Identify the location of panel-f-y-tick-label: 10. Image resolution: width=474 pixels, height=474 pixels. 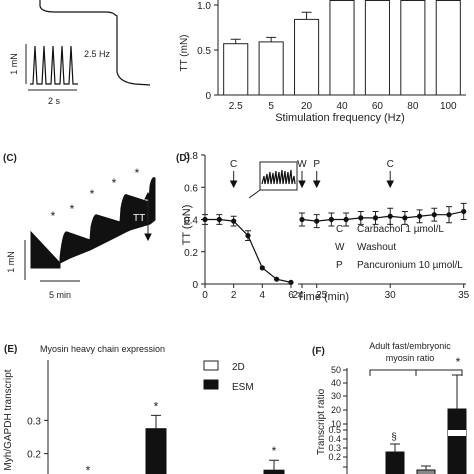
(336, 424).